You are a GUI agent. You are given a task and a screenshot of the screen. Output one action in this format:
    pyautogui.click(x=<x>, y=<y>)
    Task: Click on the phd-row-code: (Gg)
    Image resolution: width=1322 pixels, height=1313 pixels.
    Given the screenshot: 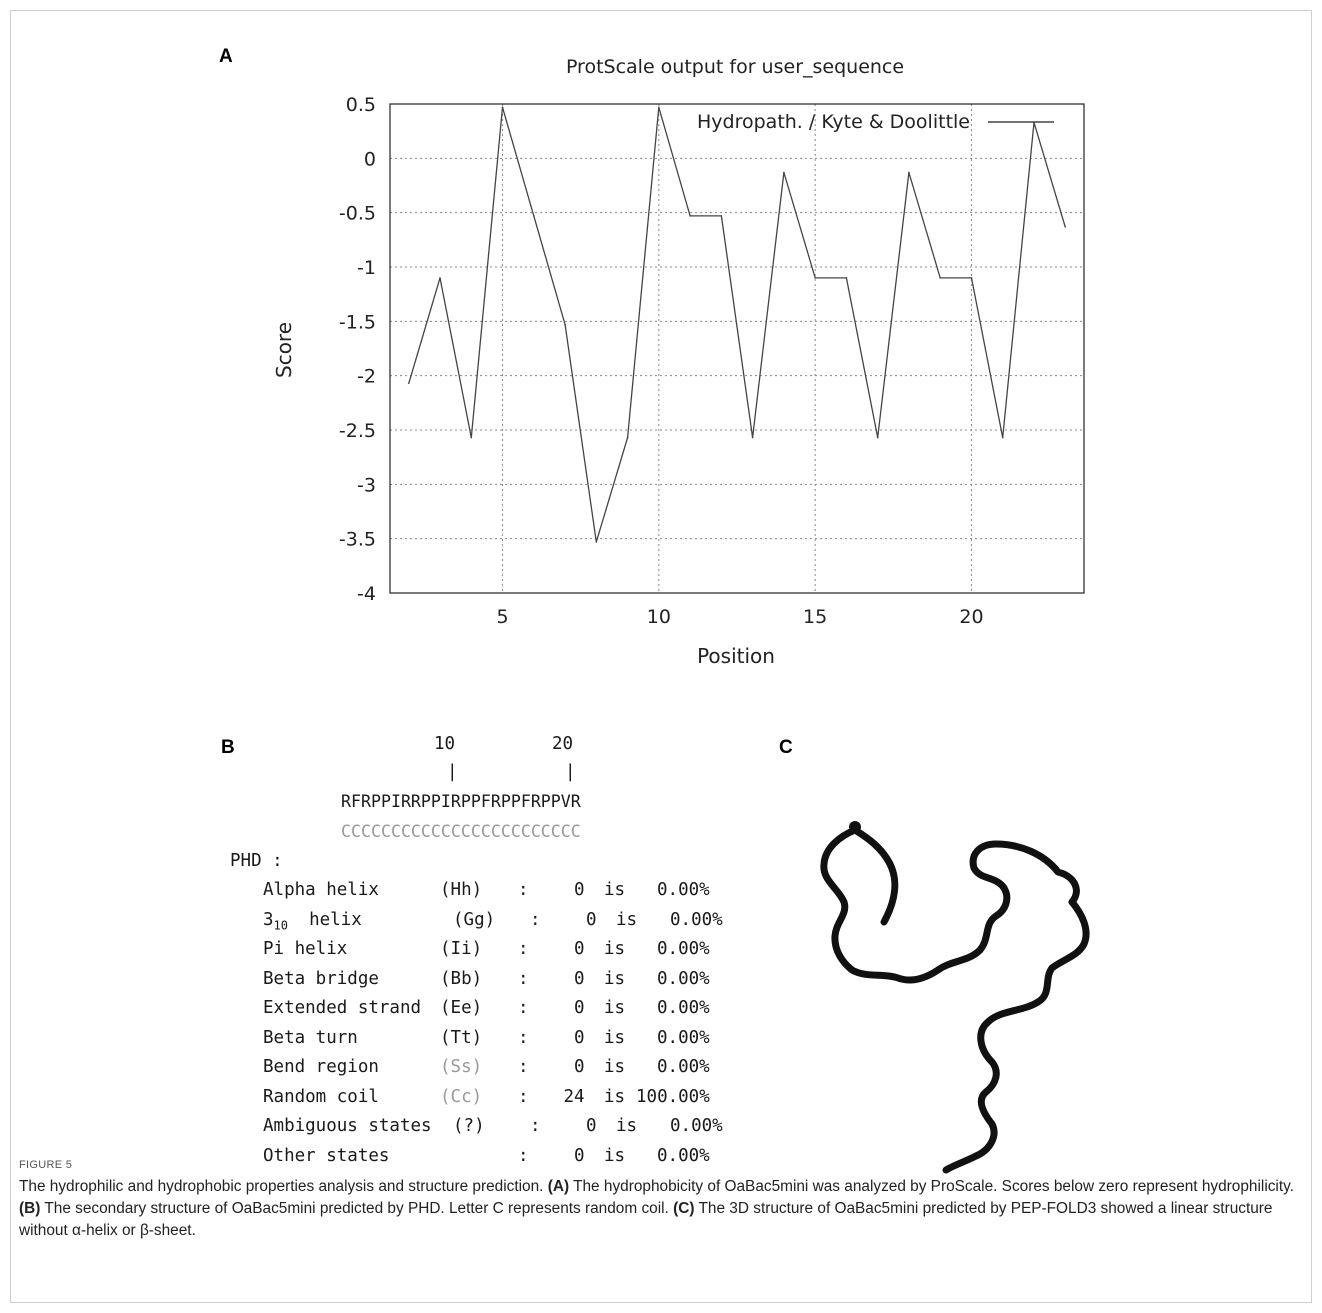 What is the action you would take?
    pyautogui.click(x=474, y=919)
    